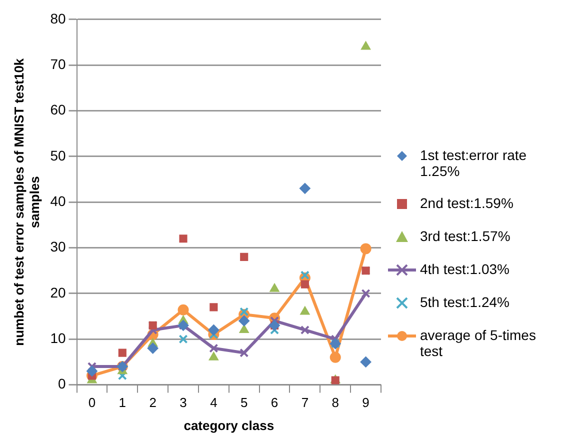  I want to click on legend-label: 1st test:error rate 1.25%, so click(474, 163).